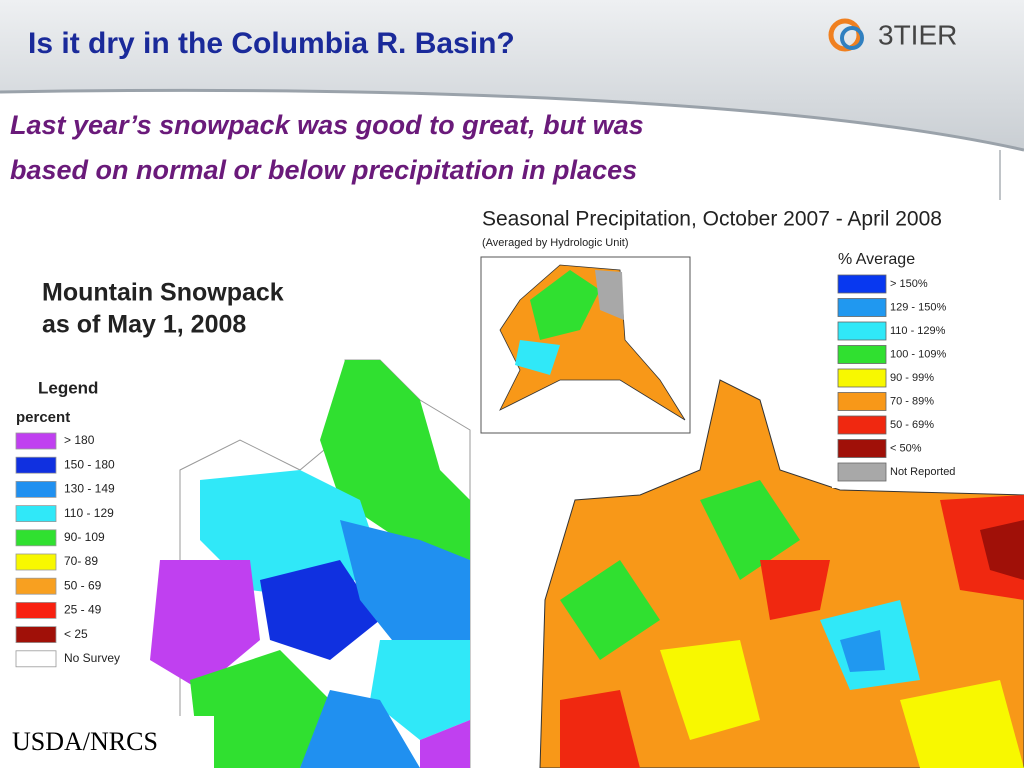  What do you see at coordinates (85, 741) in the screenshot?
I see `source: USDA/NRCS` at bounding box center [85, 741].